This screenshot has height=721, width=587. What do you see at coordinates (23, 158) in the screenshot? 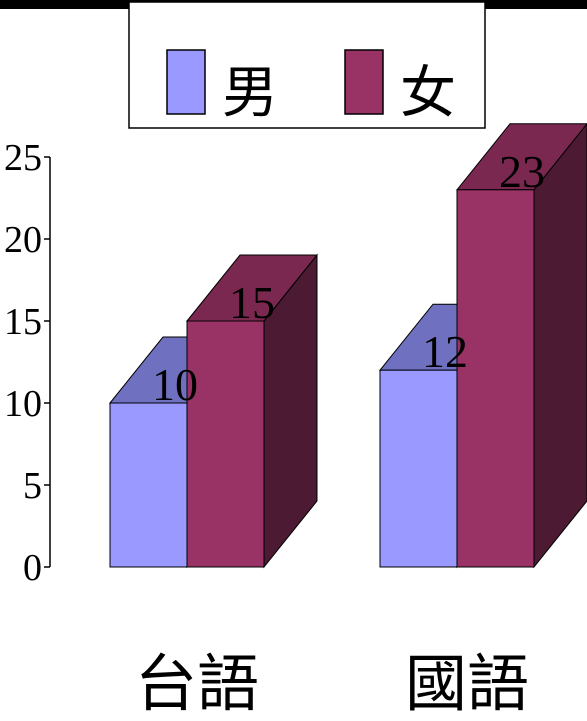
I see `y-tick-label: 25` at bounding box center [23, 158].